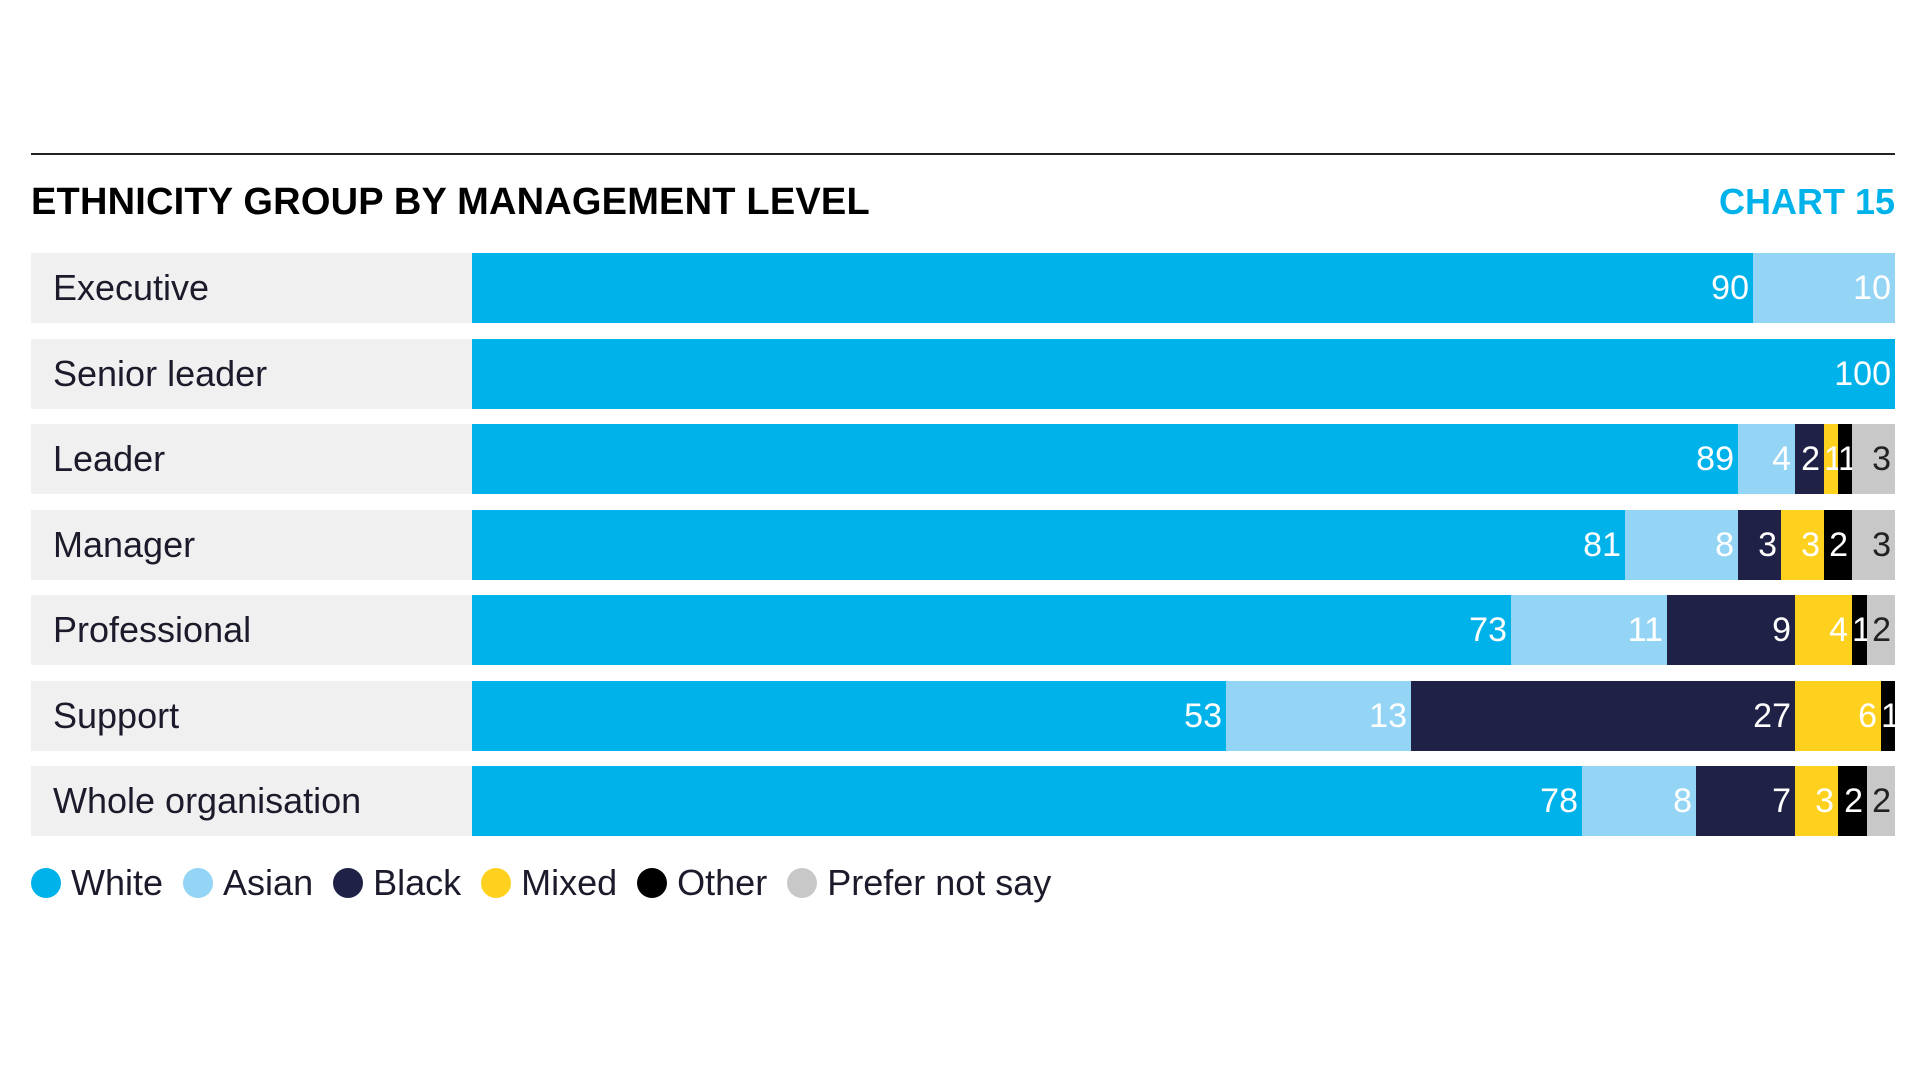 The width and height of the screenshot is (1920, 1080). I want to click on bar-segment-white: 100, so click(1183, 373).